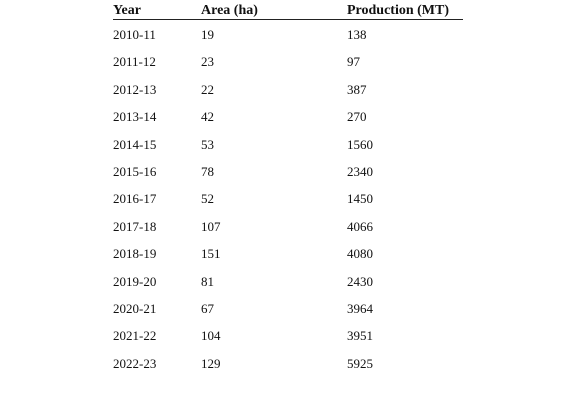 The width and height of the screenshot is (588, 414). I want to click on cell-area: 42, so click(207, 117).